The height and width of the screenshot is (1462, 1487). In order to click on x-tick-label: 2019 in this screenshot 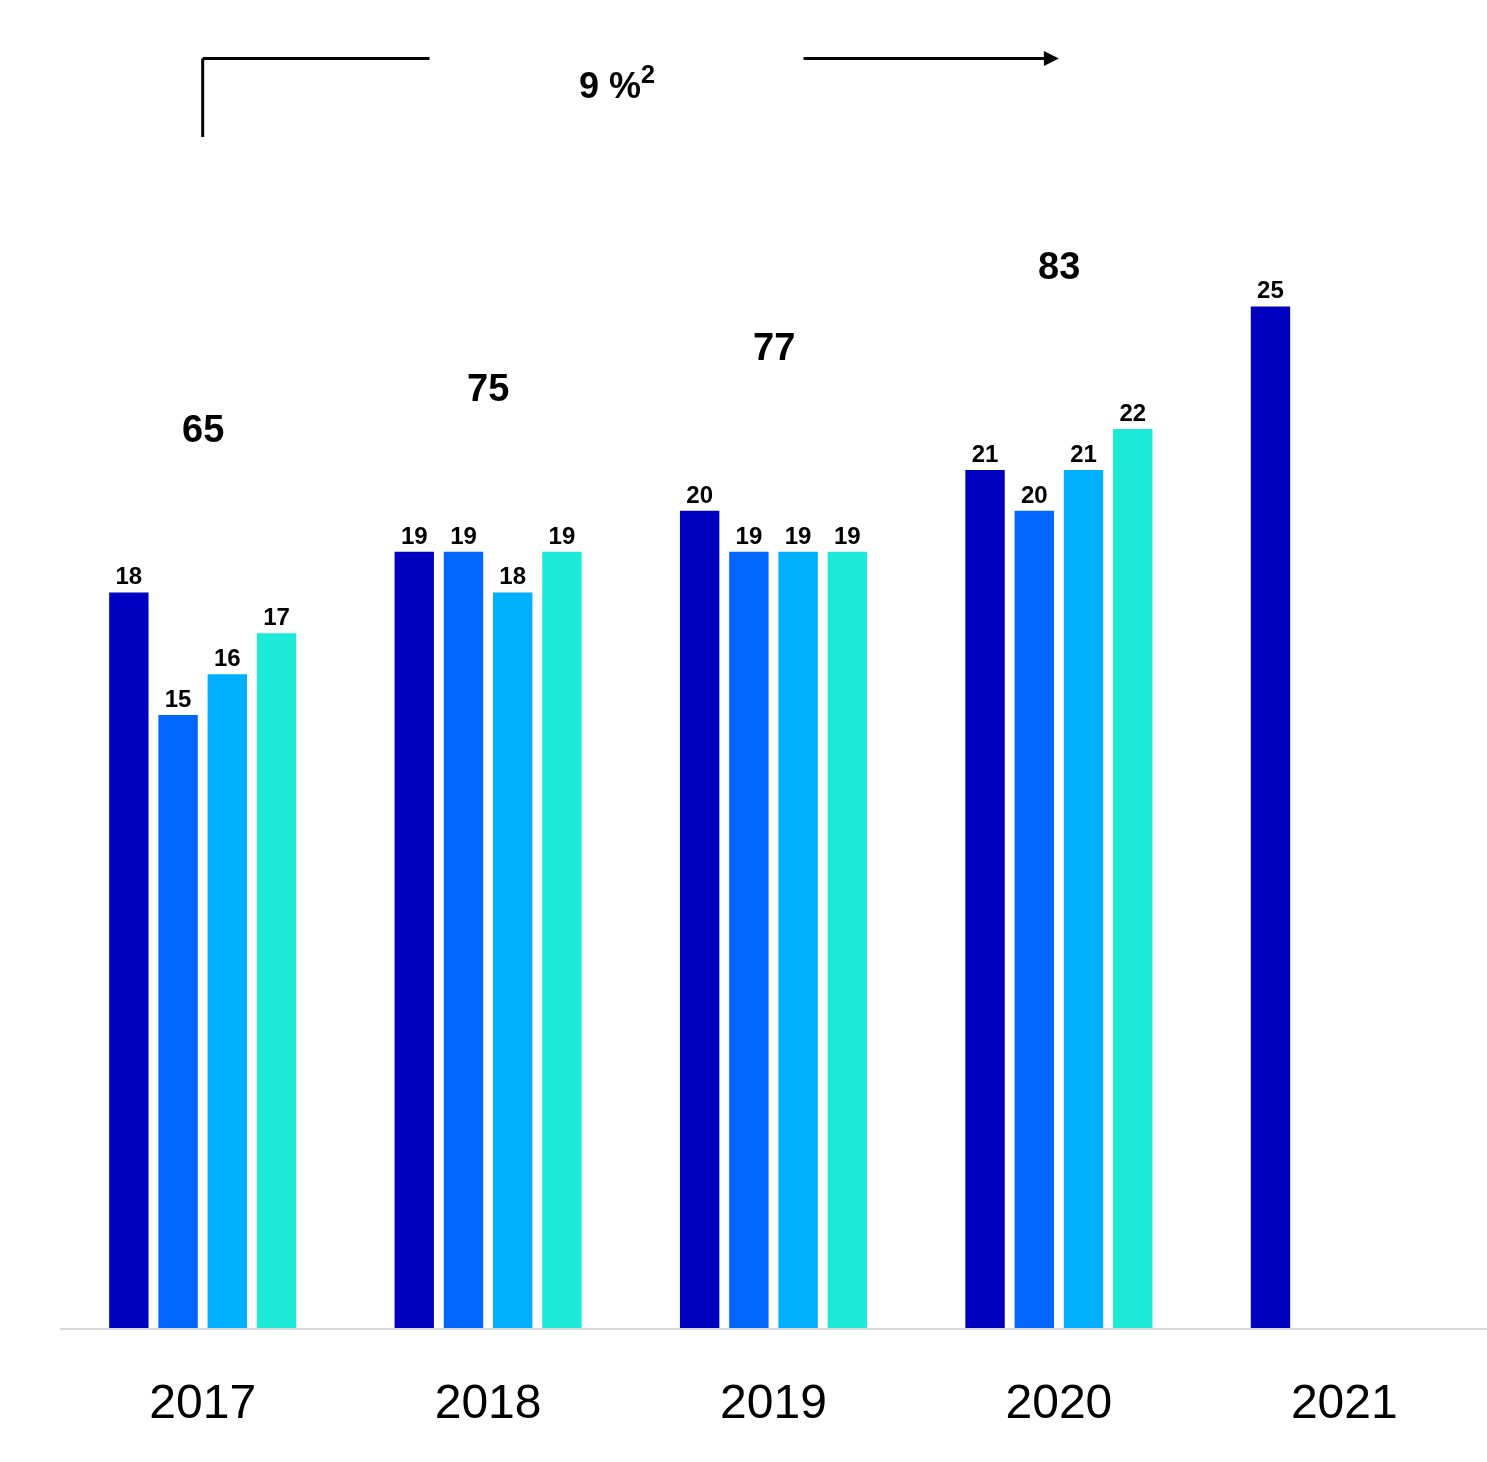, I will do `click(773, 1401)`.